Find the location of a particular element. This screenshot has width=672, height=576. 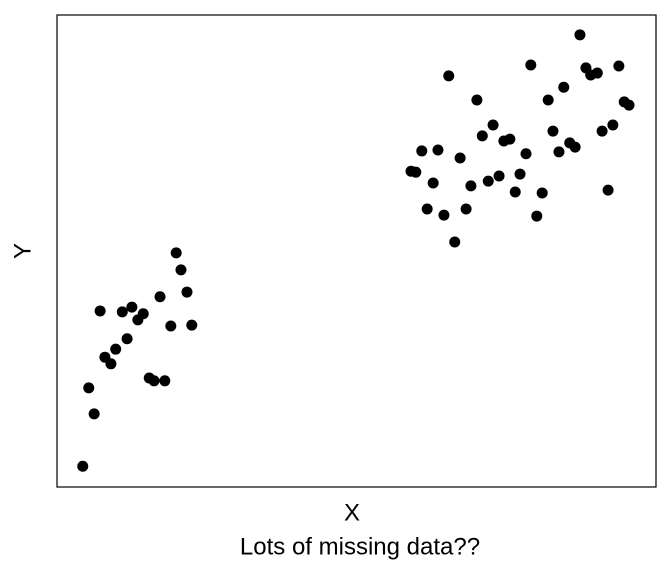

x-axis-label: X is located at coordinates (352, 512).